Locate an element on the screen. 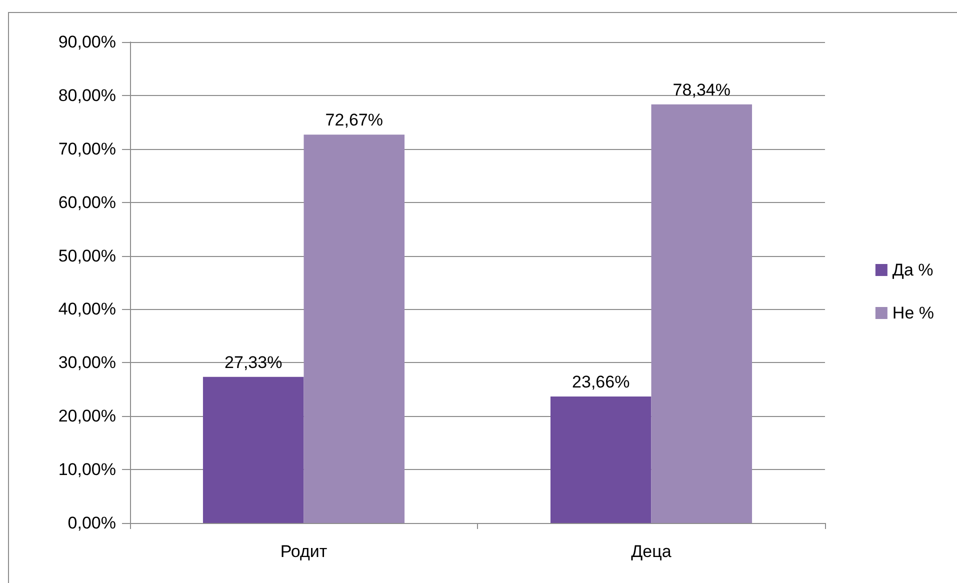  y-tick-label: 10,00% is located at coordinates (87, 470).